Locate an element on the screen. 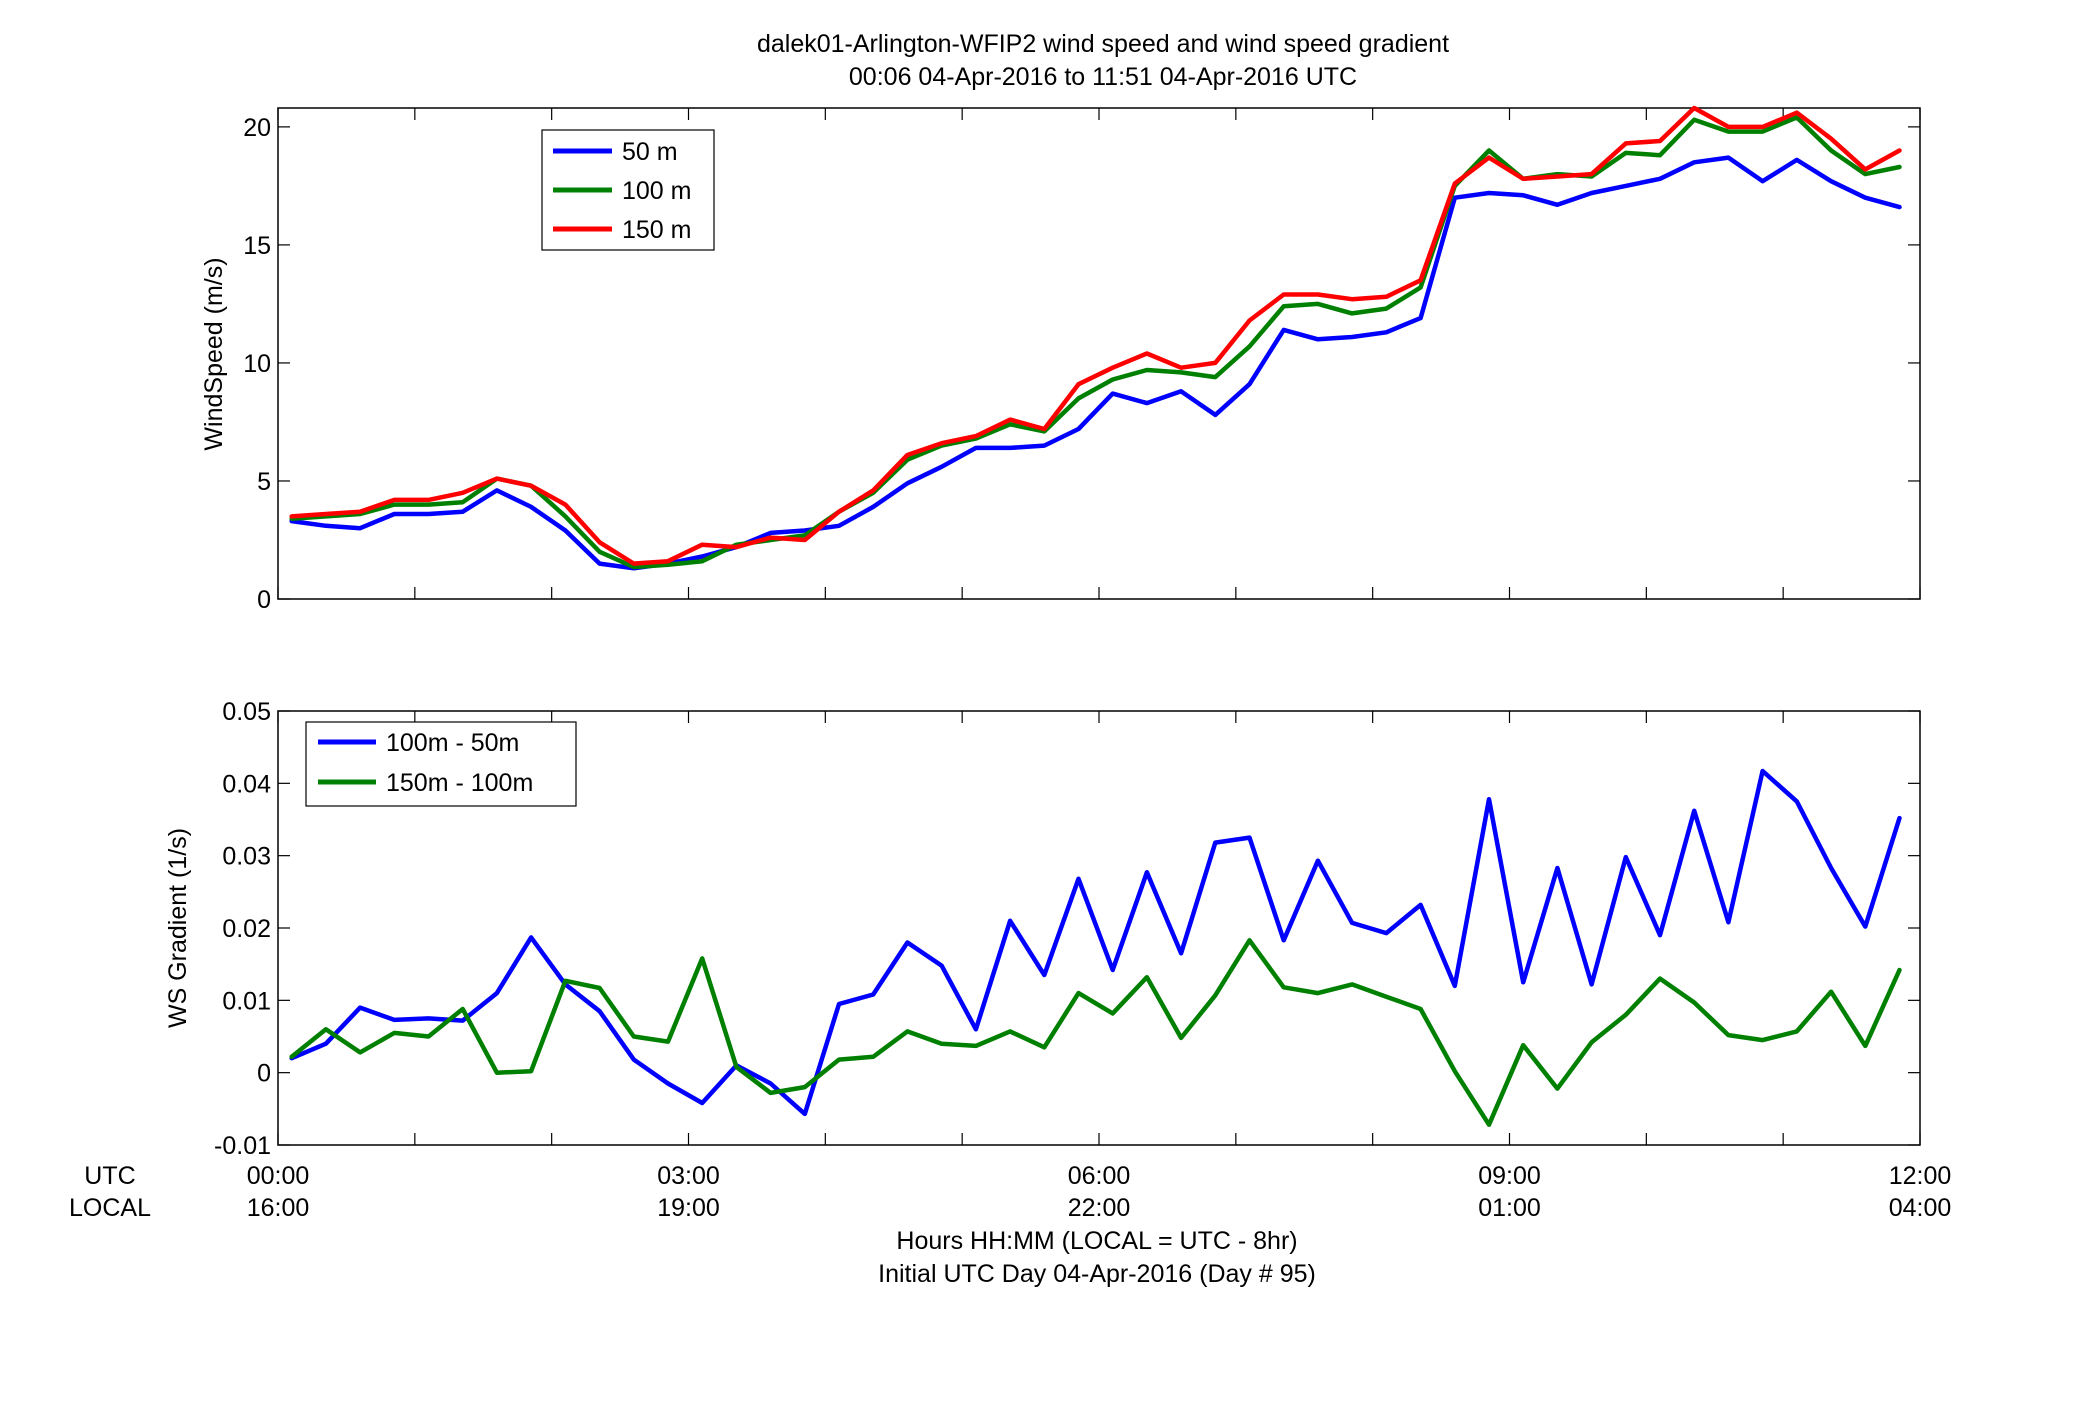 The image size is (2098, 1425). legend-label-100m-50m: 100m - 50m is located at coordinates (452, 743).